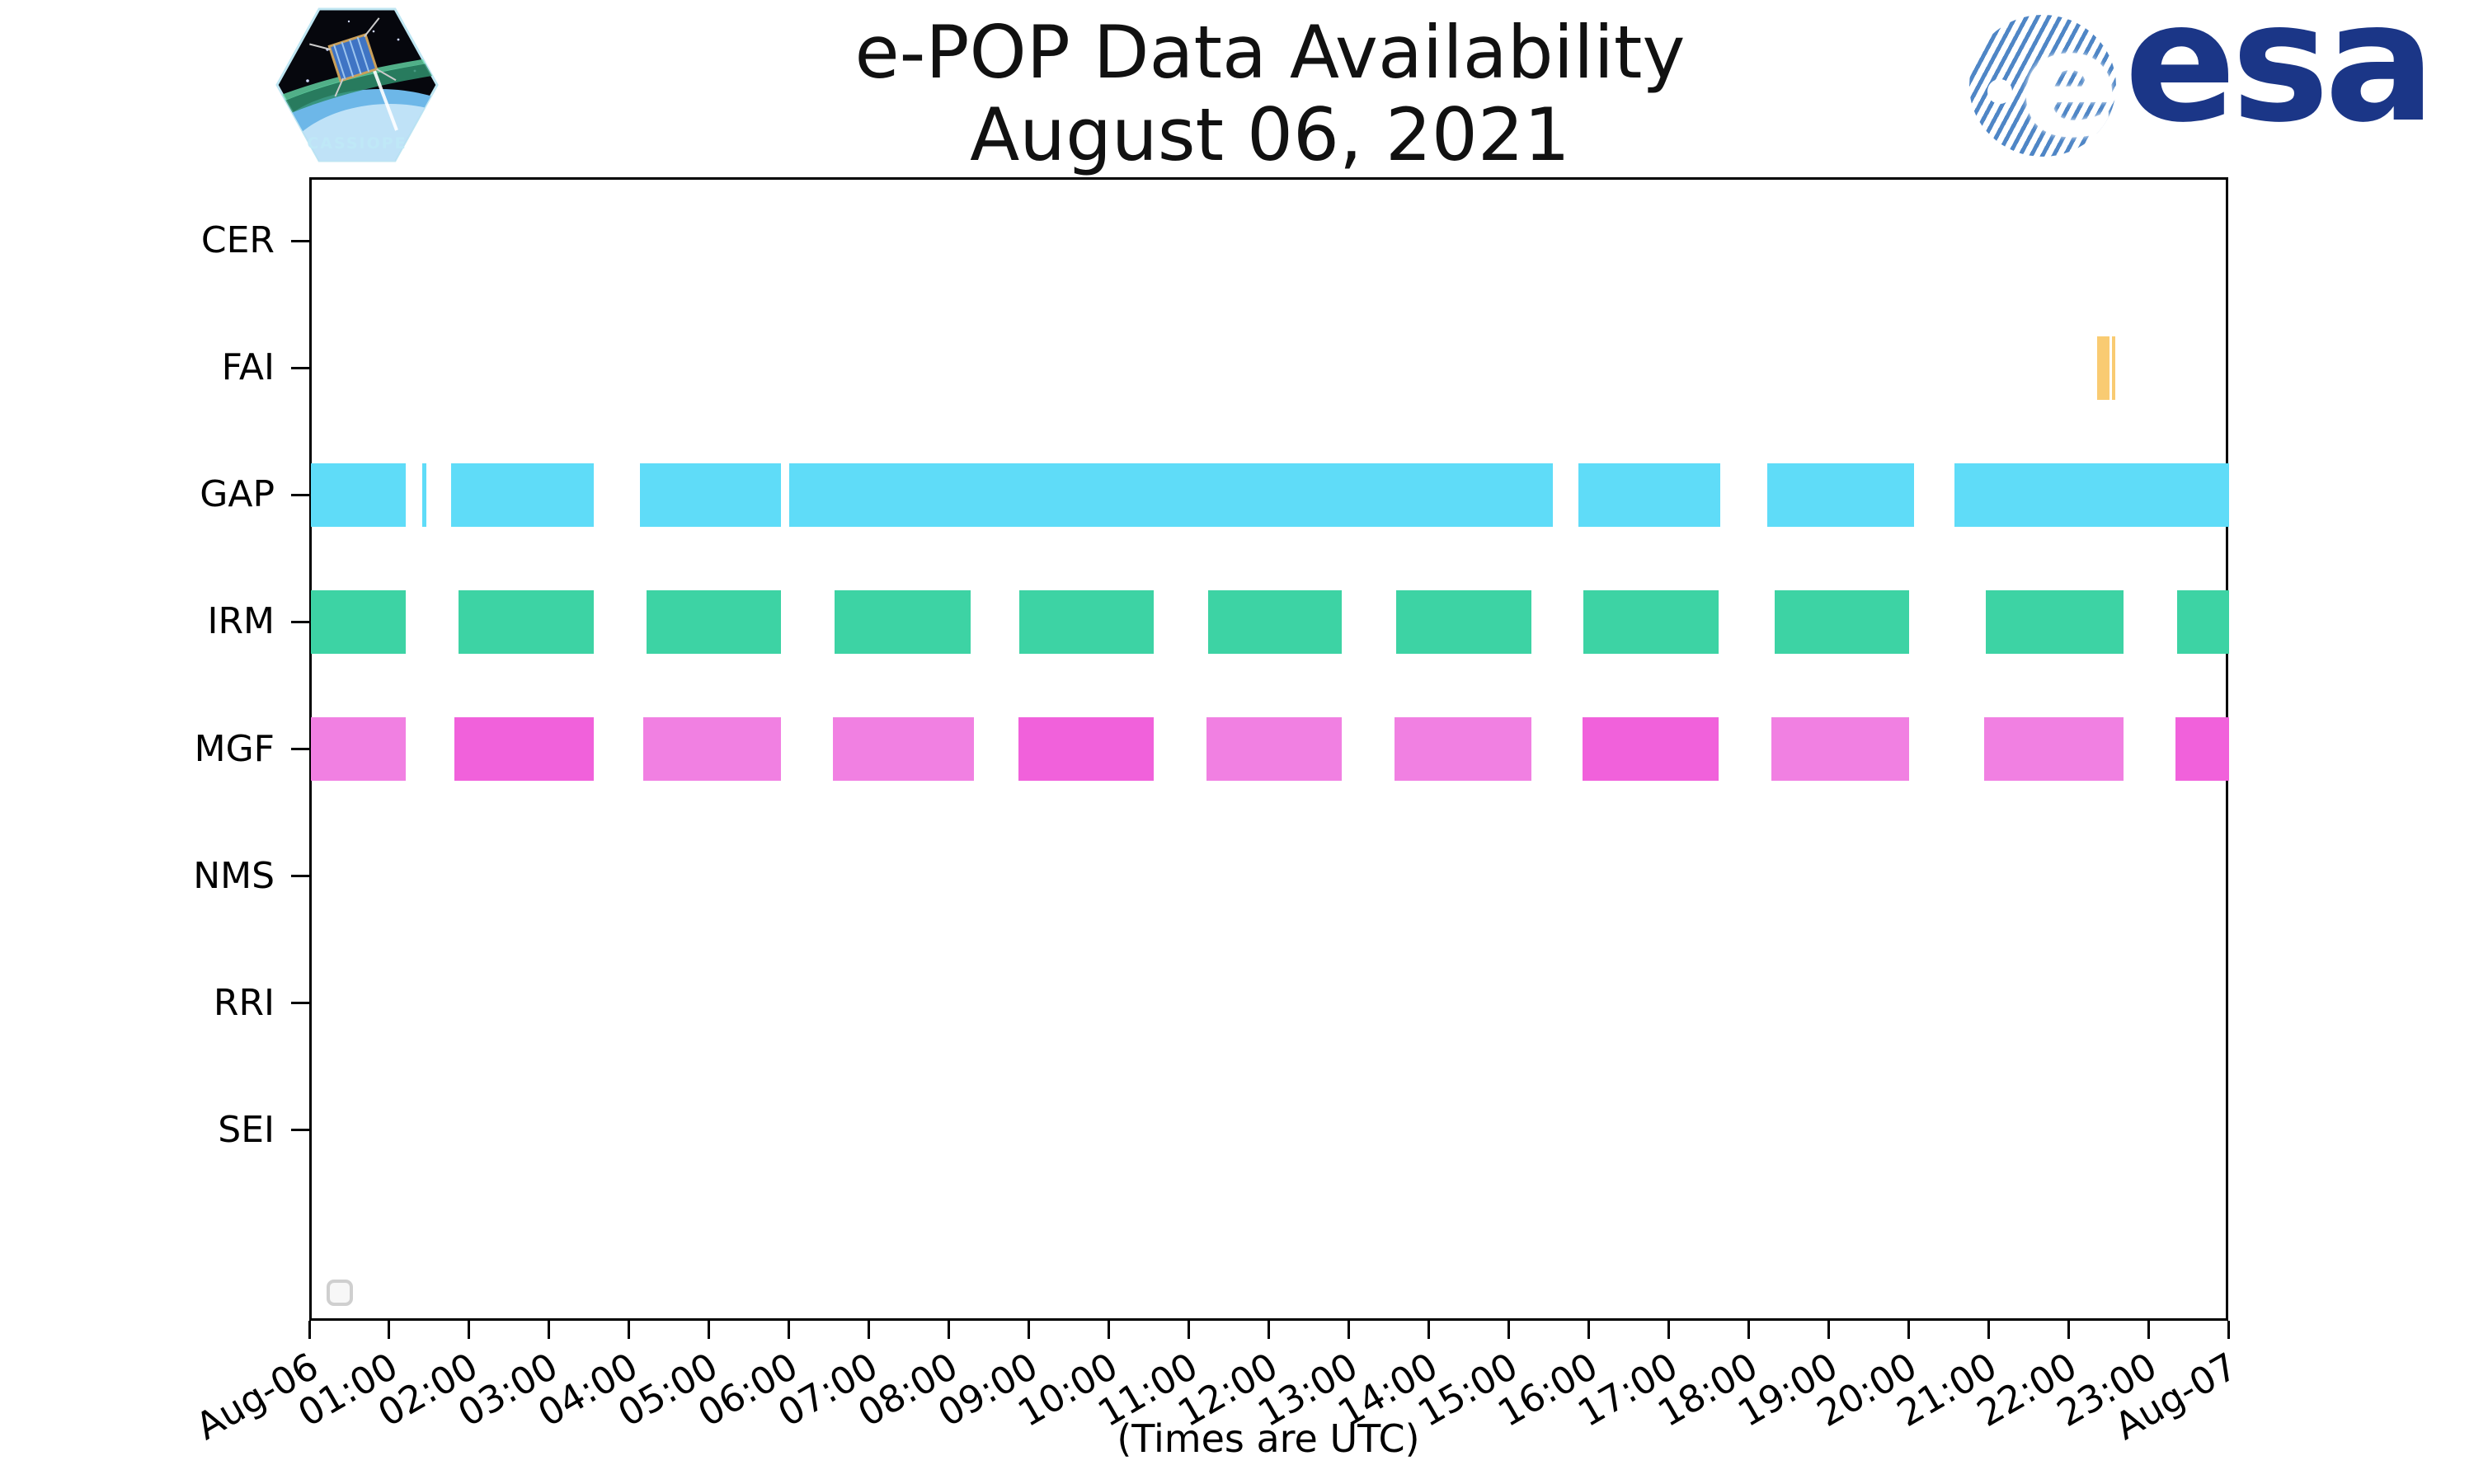 The height and width of the screenshot is (1484, 2474). Describe the element at coordinates (1999, 91) in the screenshot. I see `esa-globe-dot` at that location.